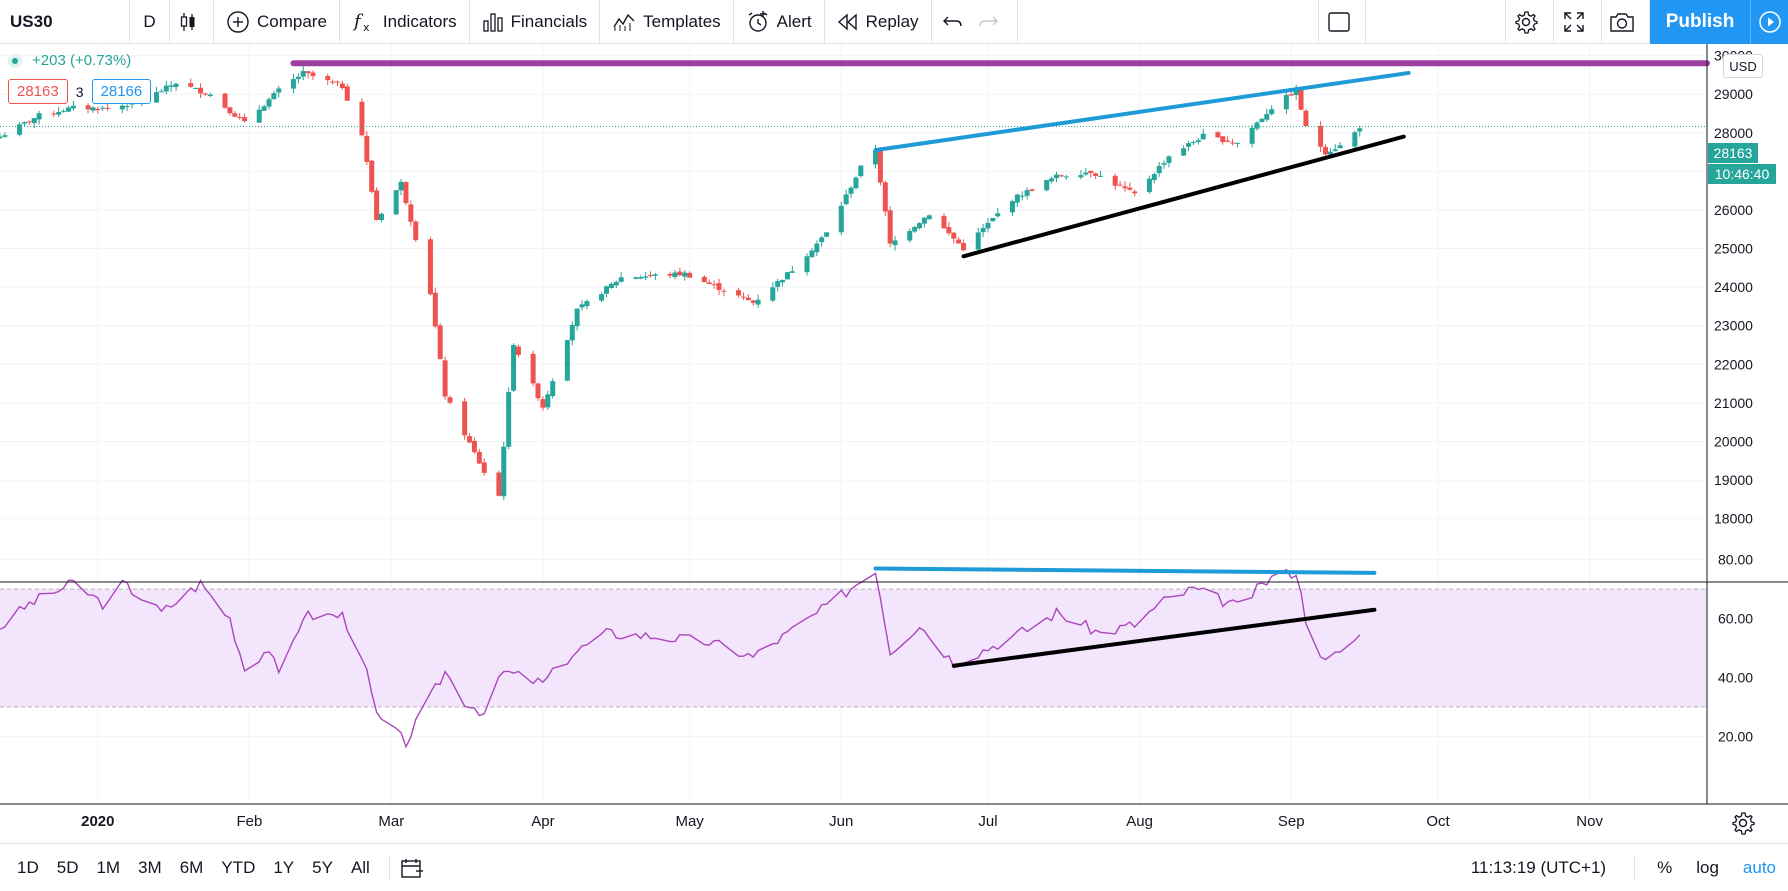 Image resolution: width=1788 pixels, height=891 pixels. I want to click on time-label: Aug, so click(1139, 821).